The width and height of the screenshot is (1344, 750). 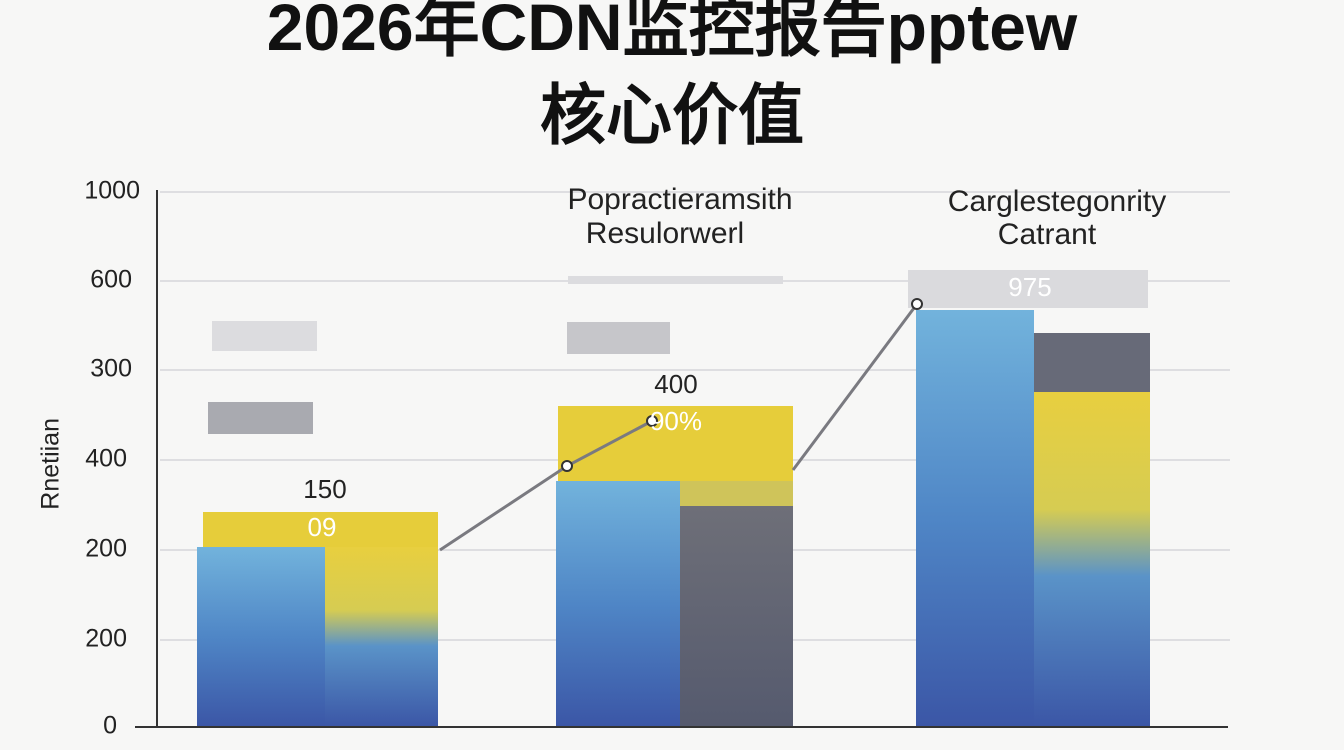 What do you see at coordinates (672, 115) in the screenshot?
I see `title-line: 核心价值` at bounding box center [672, 115].